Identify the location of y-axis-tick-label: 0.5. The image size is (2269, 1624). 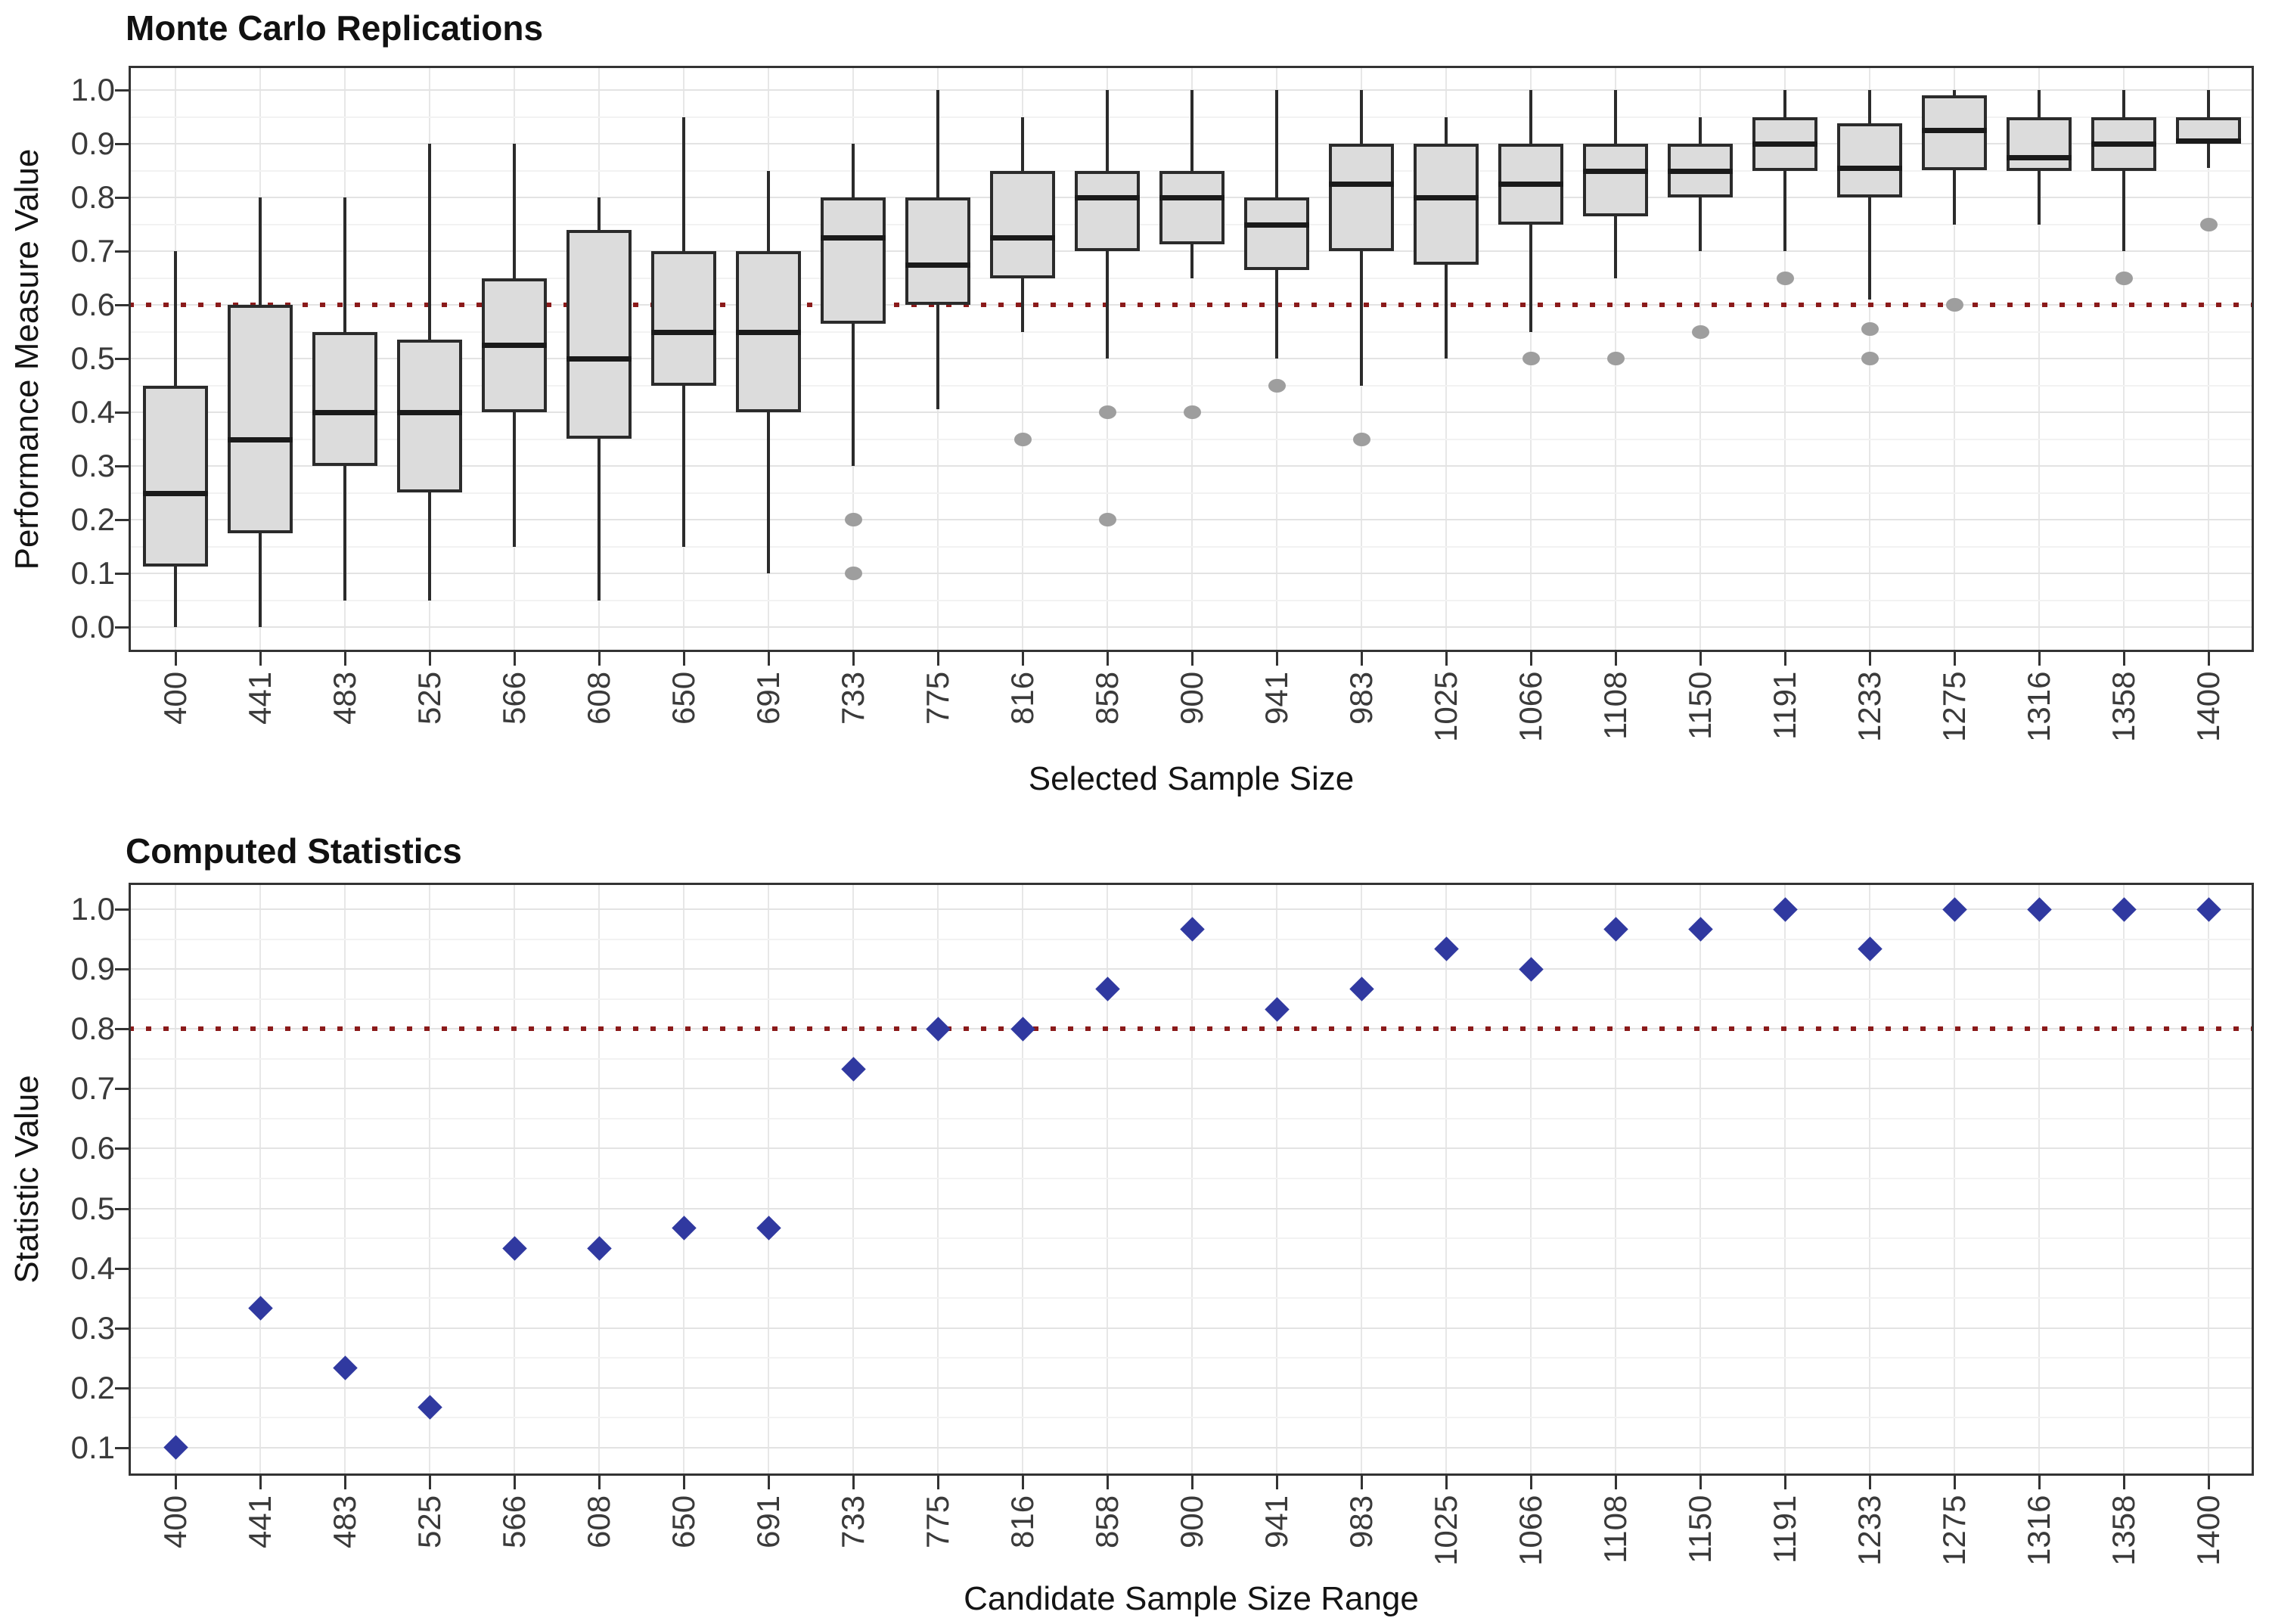
(92, 358).